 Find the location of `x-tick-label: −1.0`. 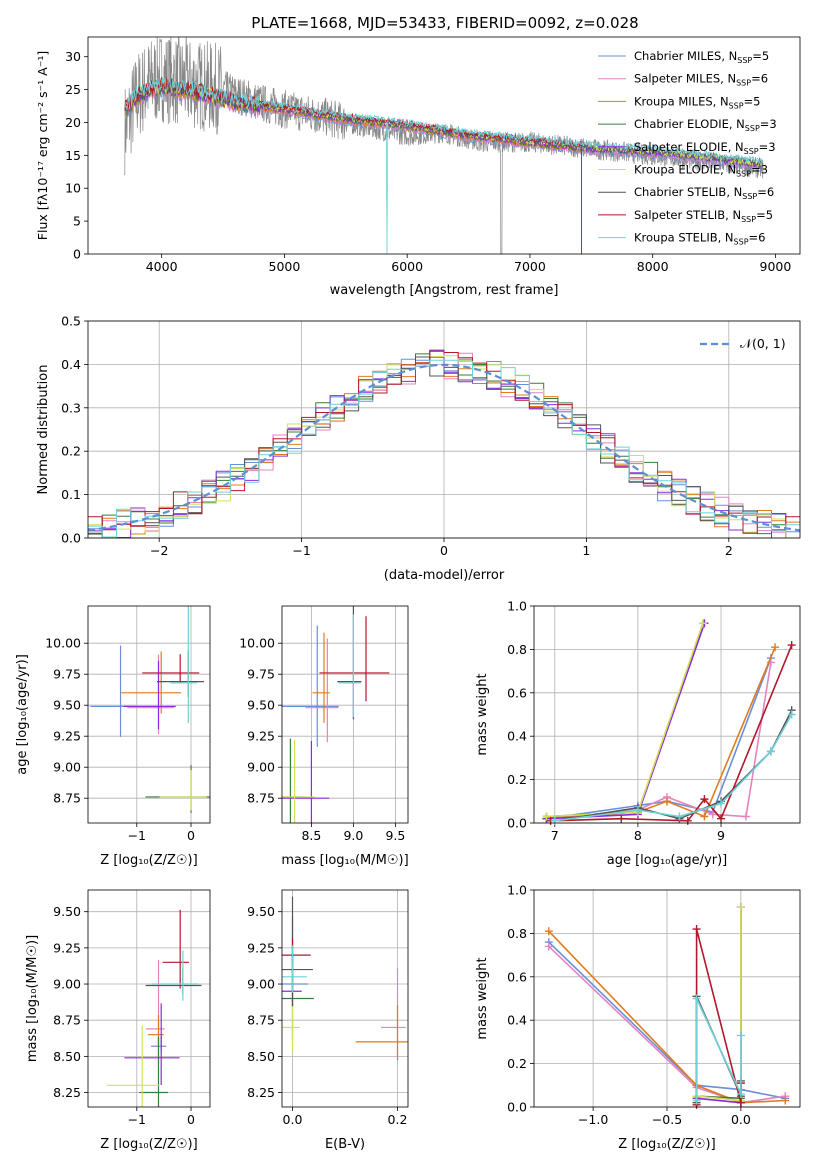

x-tick-label: −1.0 is located at coordinates (593, 1119).